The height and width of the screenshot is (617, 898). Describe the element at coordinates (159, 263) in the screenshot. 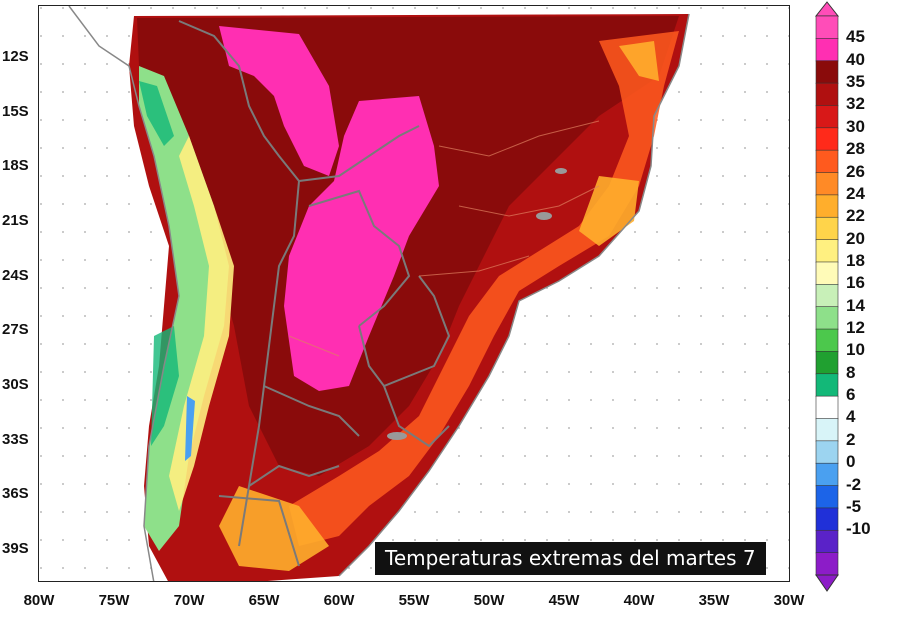

I see `andes-cool` at that location.